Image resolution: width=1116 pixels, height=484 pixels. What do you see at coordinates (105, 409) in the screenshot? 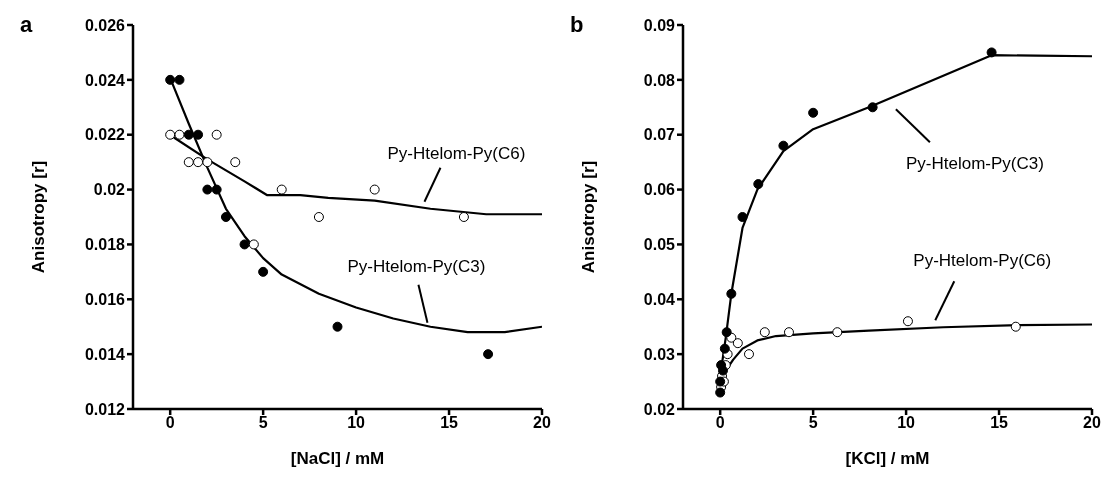
I see `y-tick-label: 0.012` at bounding box center [105, 409].